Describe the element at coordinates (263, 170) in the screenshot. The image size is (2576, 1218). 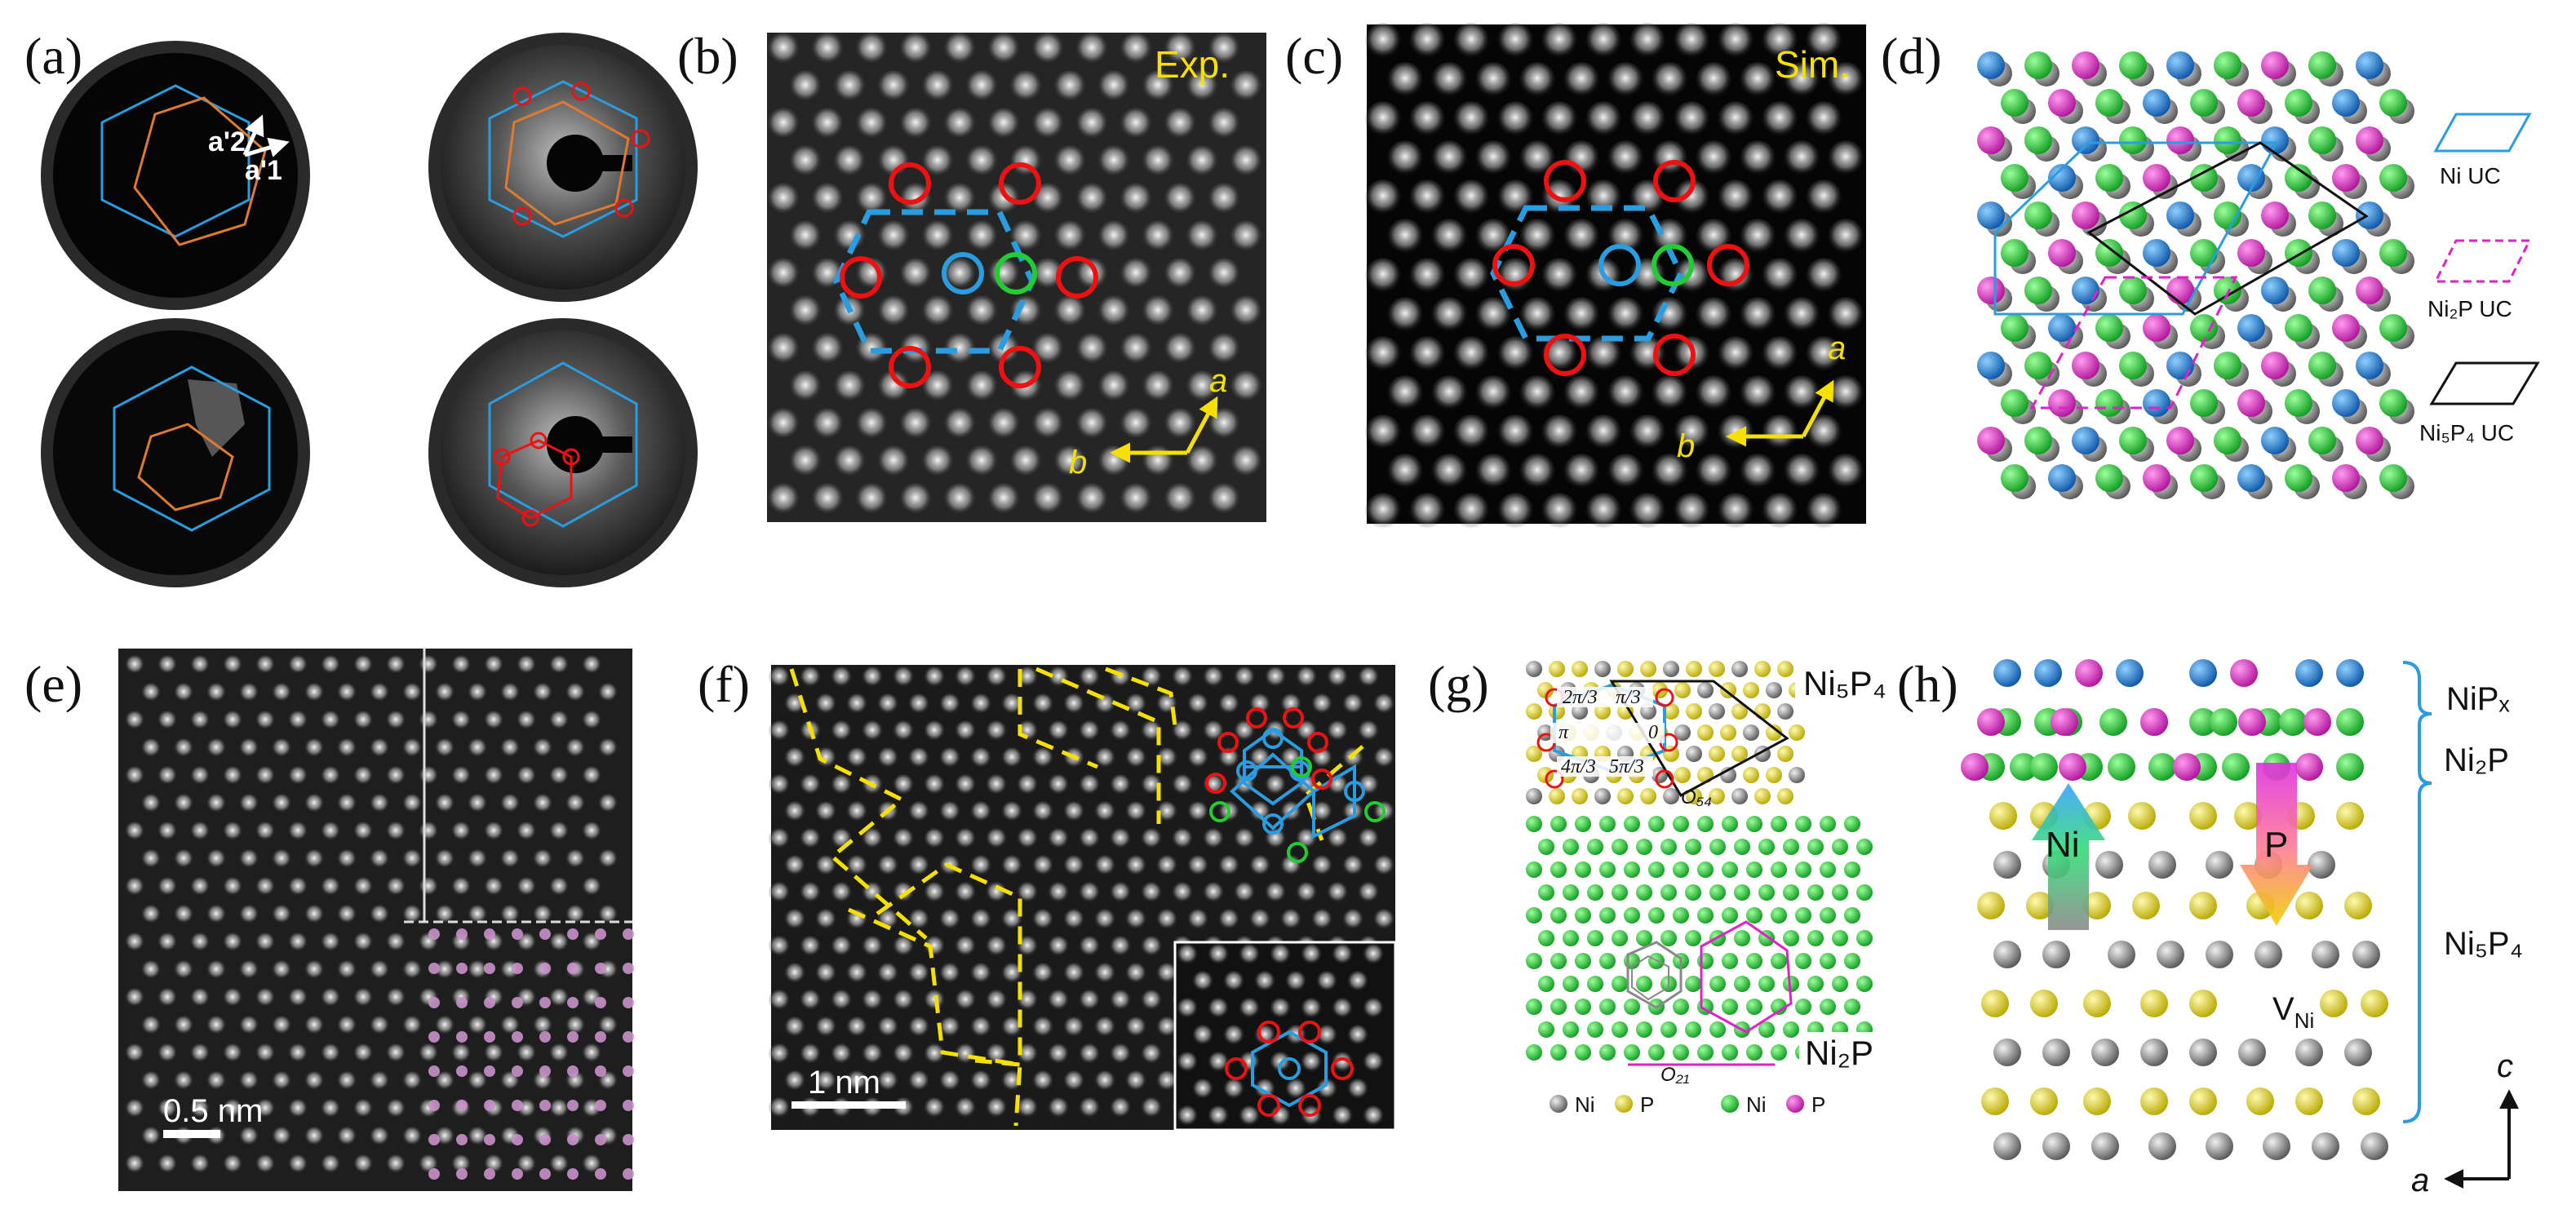
I see `vector-a1-label: a'1` at that location.